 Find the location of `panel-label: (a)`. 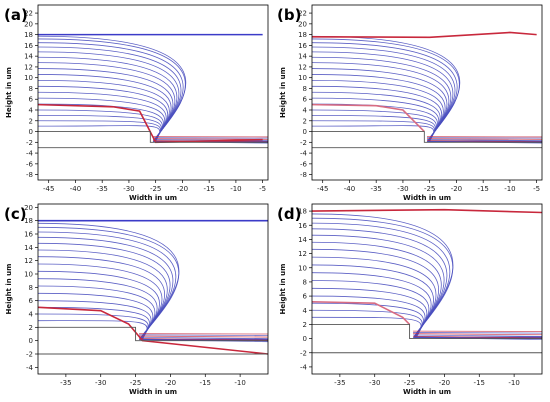

panel-label: (a) is located at coordinates (16, 15).